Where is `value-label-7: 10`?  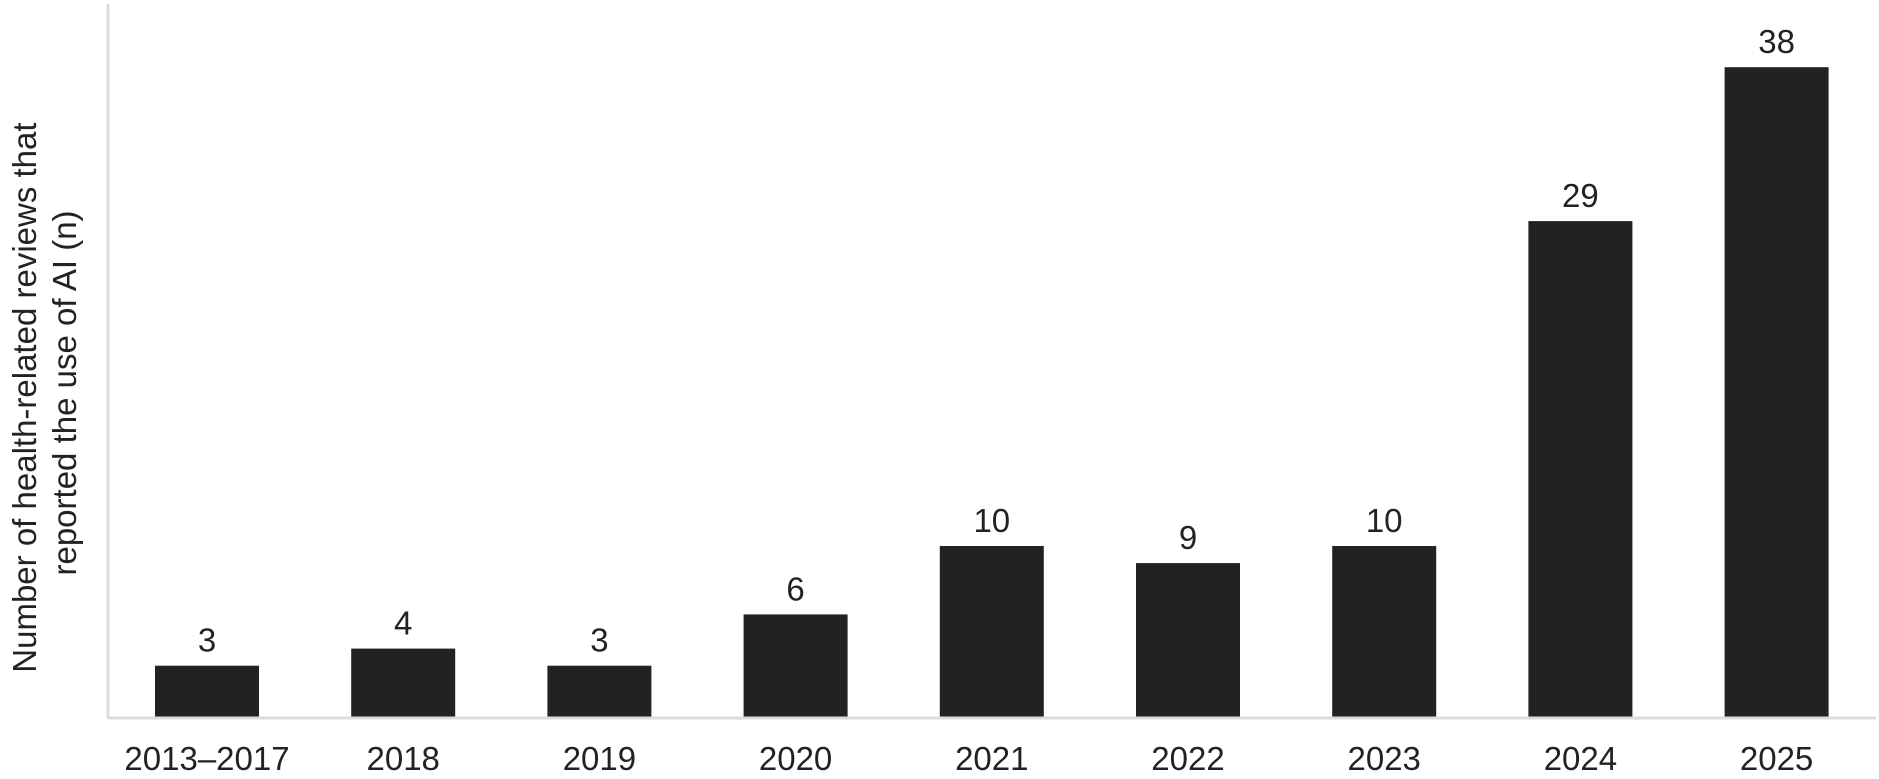 value-label-7: 10 is located at coordinates (1384, 520).